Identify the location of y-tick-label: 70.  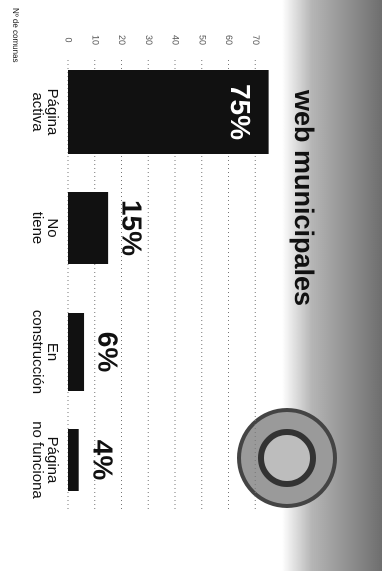
(256, 40).